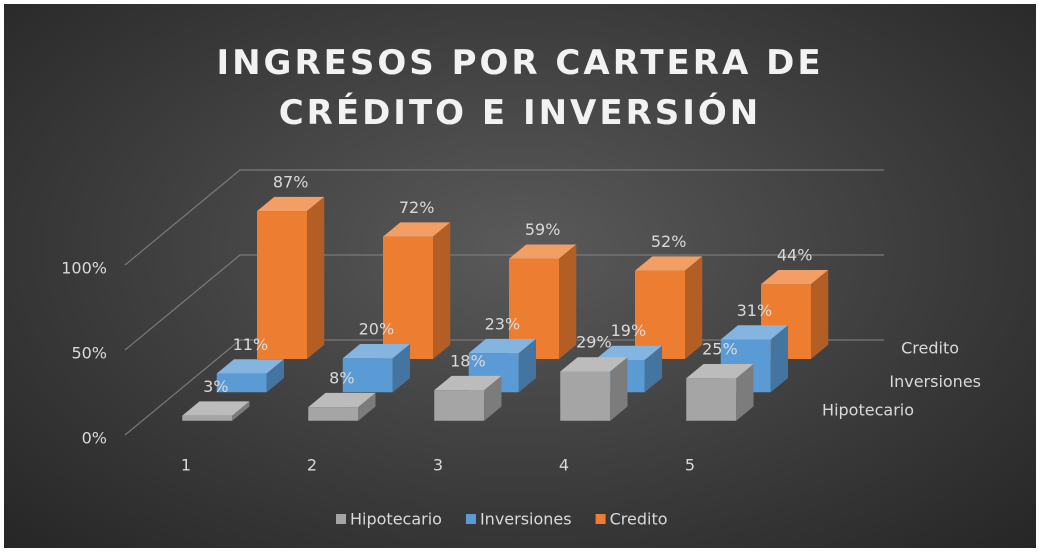  I want to click on x-tick-label: 1, so click(186, 465).